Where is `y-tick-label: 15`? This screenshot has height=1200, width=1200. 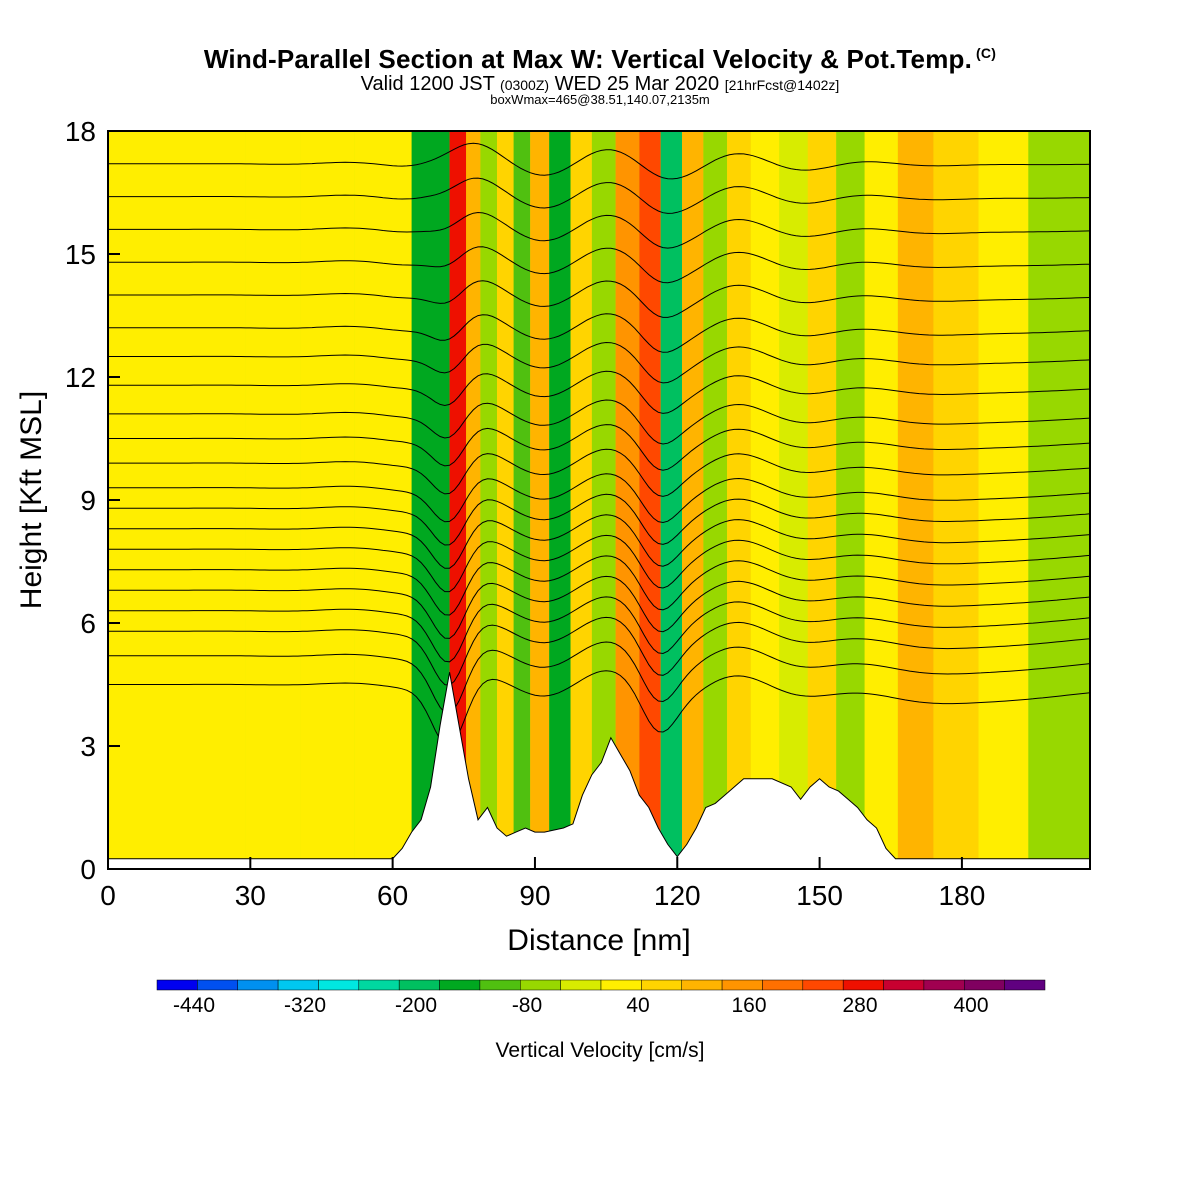
y-tick-label: 15 is located at coordinates (80, 254).